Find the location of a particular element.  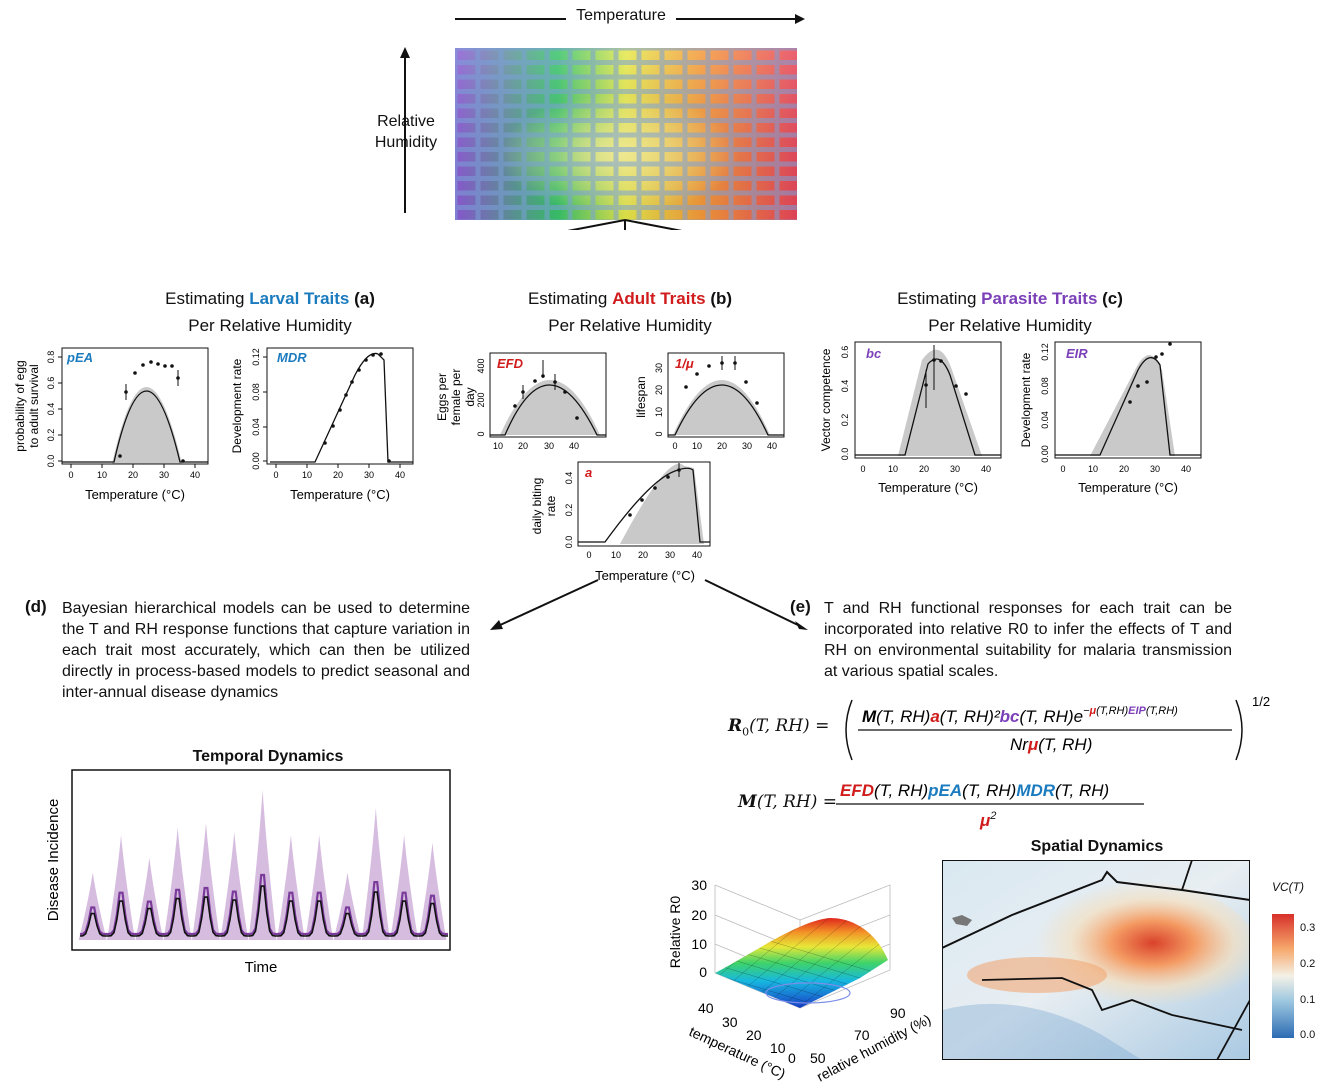

larval-header-prefix: Estimating is located at coordinates (207, 298).